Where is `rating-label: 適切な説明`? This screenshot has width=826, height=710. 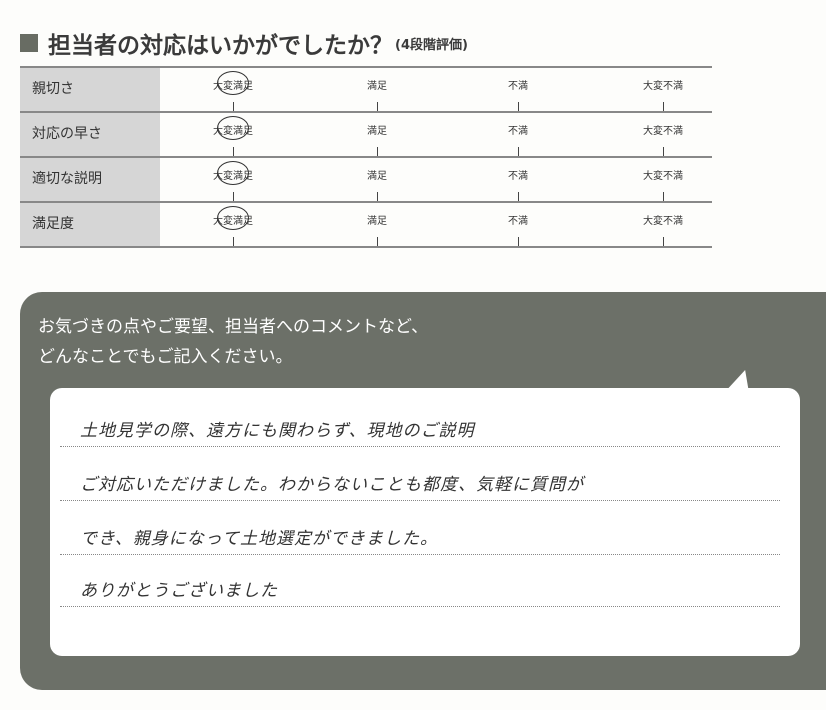
rating-label: 適切な説明 is located at coordinates (90, 179).